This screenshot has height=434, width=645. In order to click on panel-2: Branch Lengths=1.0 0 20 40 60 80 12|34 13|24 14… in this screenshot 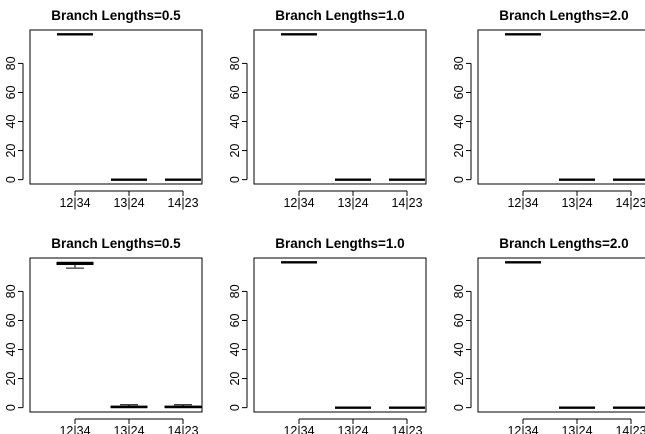, I will do `click(327, 109)`.